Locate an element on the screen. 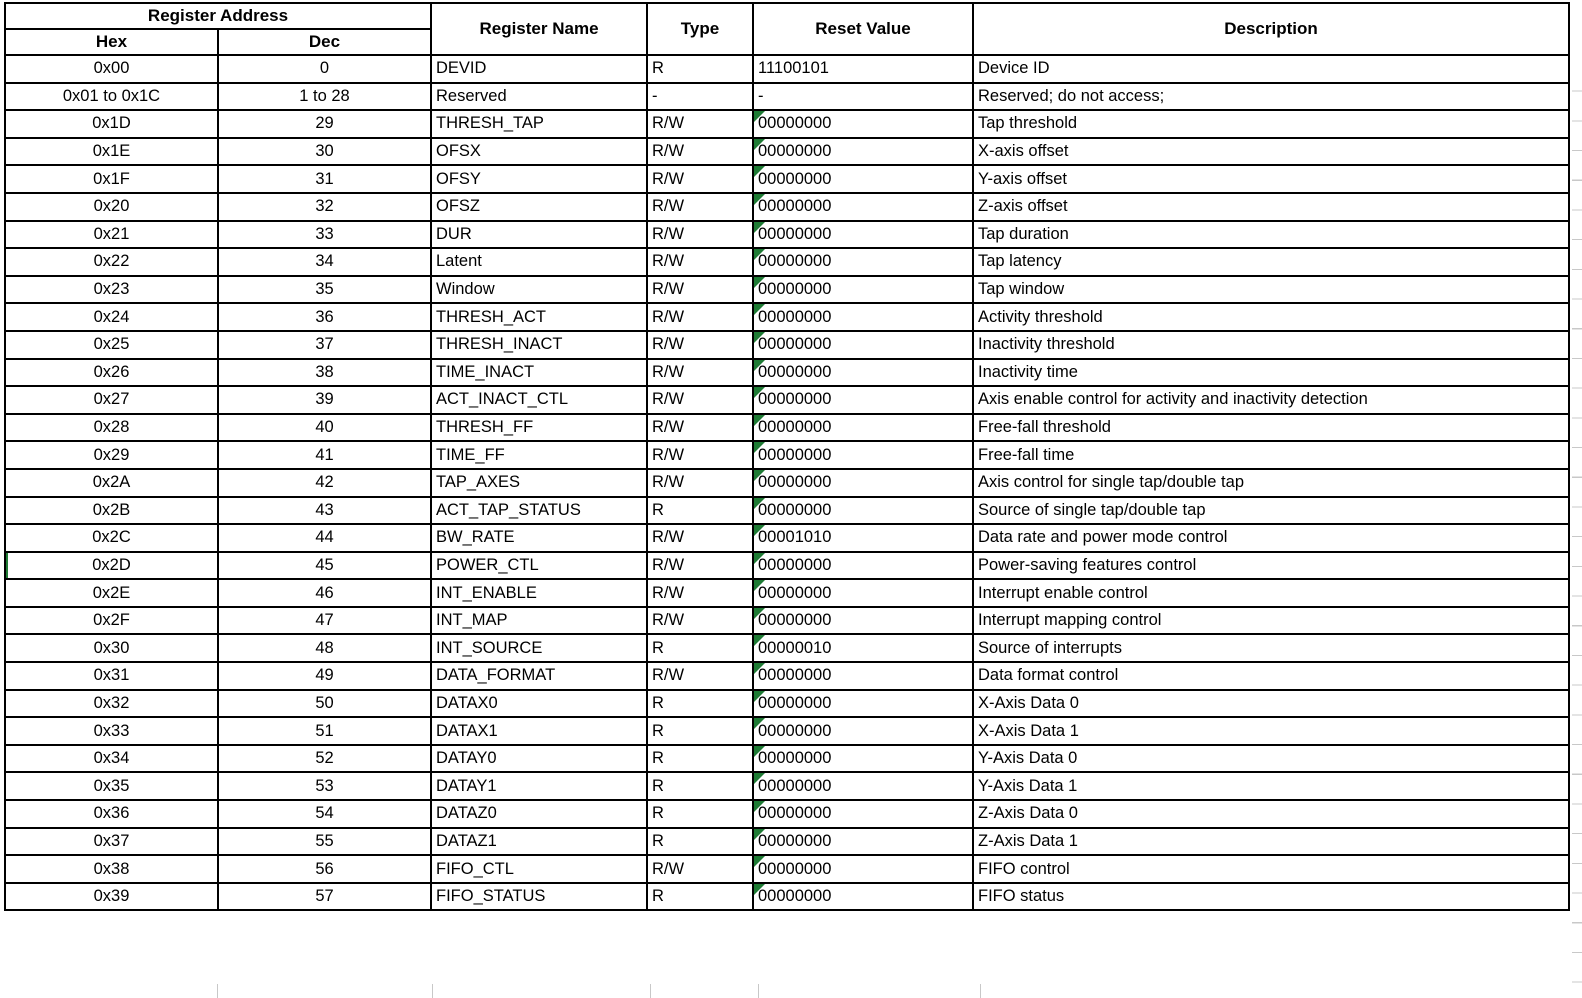  cell-dec: 52 is located at coordinates (324, 758).